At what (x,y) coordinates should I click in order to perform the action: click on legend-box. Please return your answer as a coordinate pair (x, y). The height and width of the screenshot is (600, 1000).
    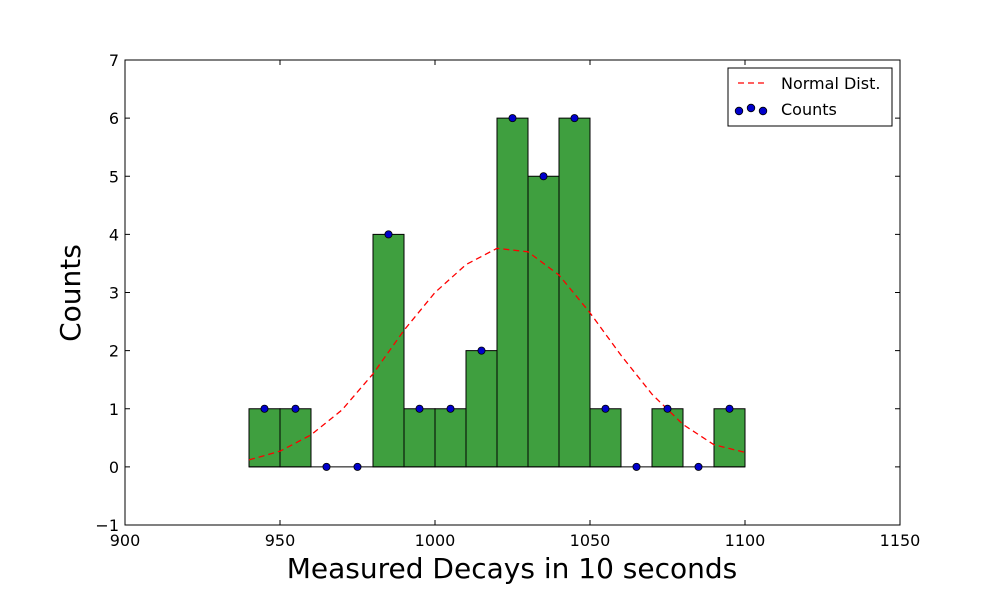
    Looking at the image, I should click on (810, 97).